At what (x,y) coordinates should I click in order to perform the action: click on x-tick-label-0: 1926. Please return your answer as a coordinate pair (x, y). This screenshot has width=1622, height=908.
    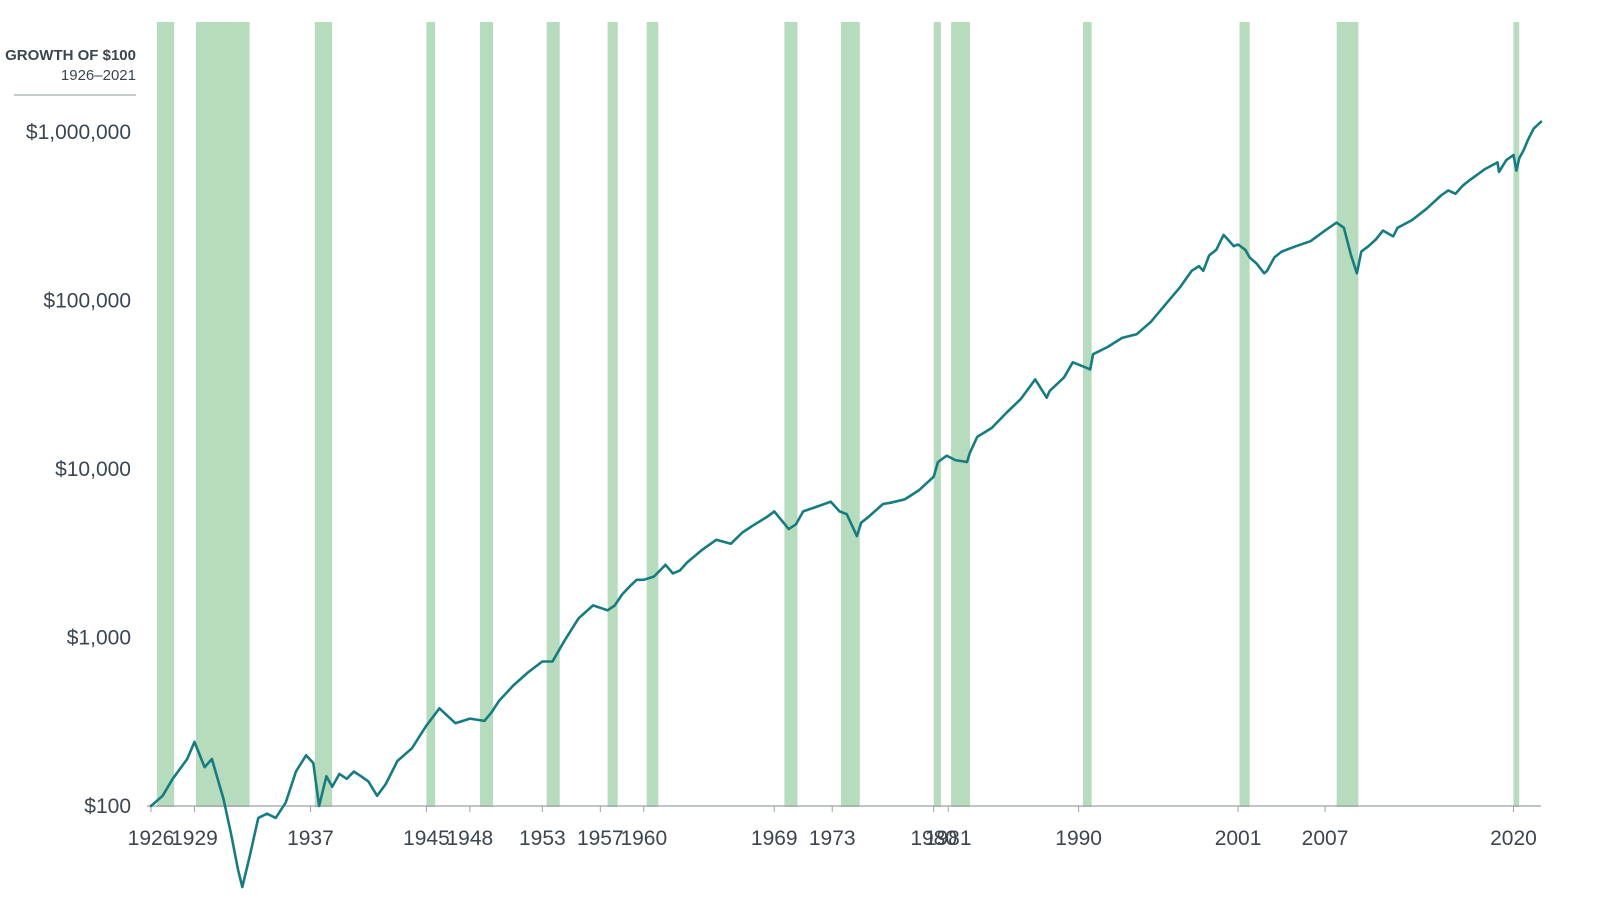
    Looking at the image, I should click on (151, 838).